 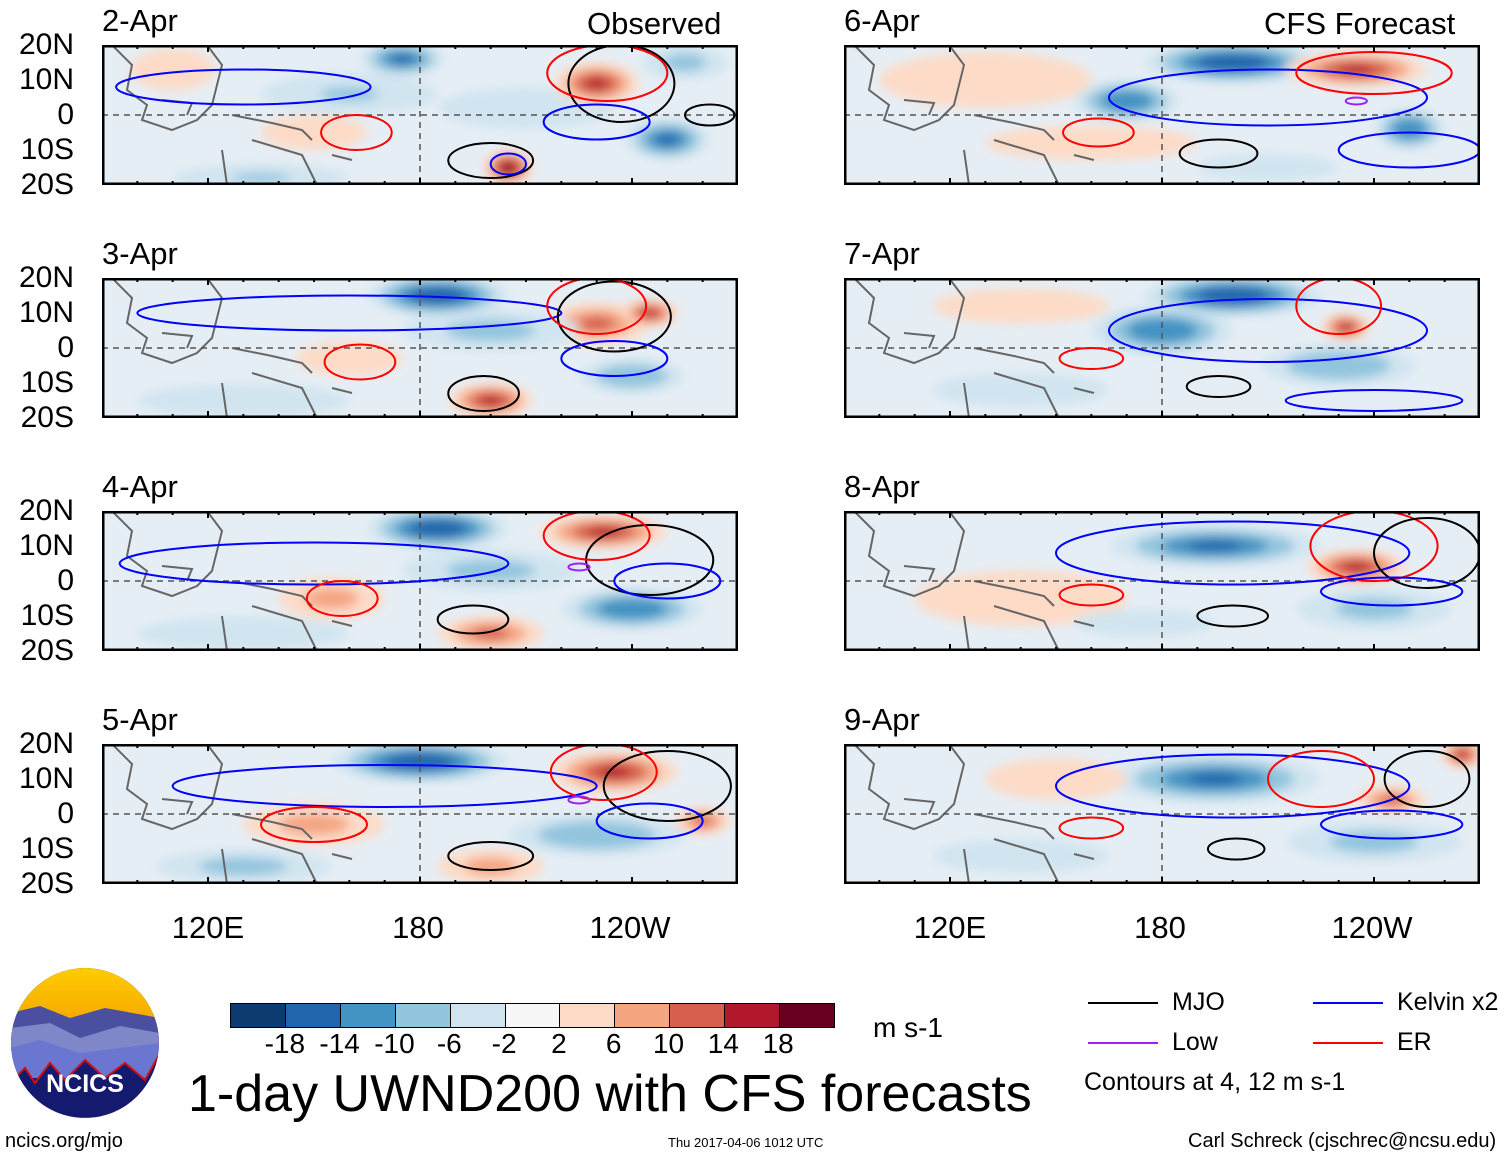 What do you see at coordinates (1160, 927) in the screenshot?
I see `lon-label-right-180: 180` at bounding box center [1160, 927].